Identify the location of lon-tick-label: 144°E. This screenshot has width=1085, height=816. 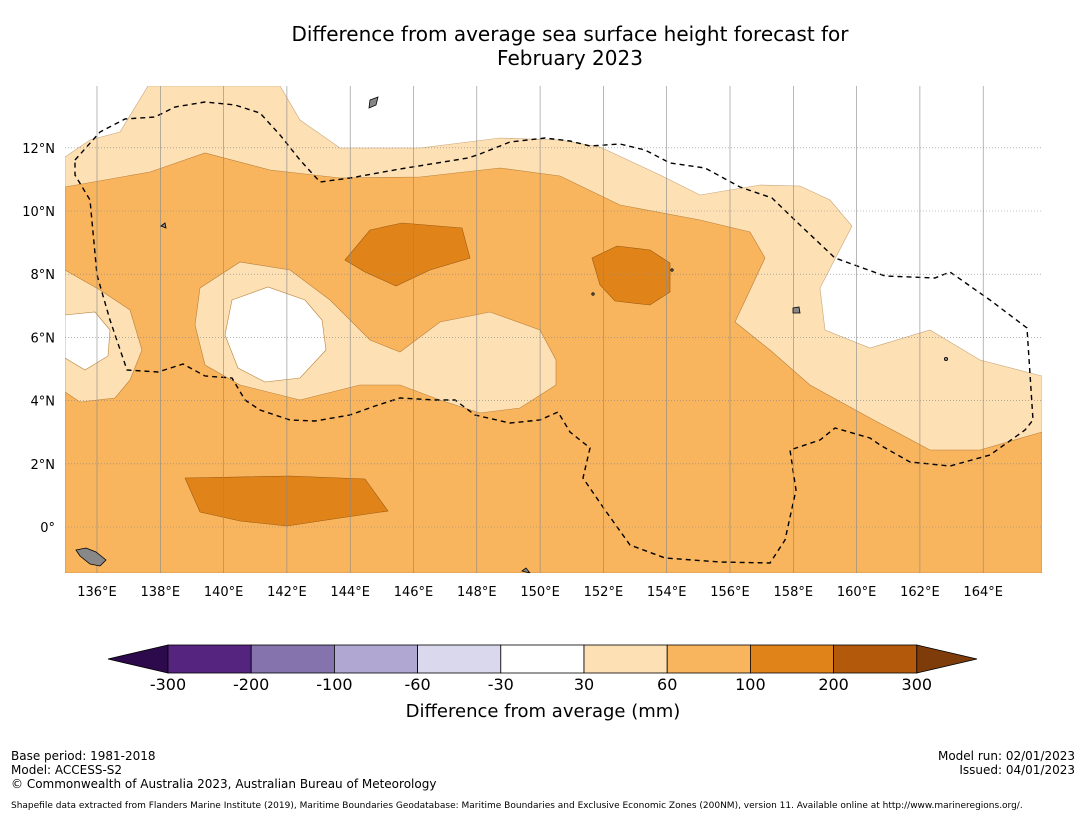
(350, 592).